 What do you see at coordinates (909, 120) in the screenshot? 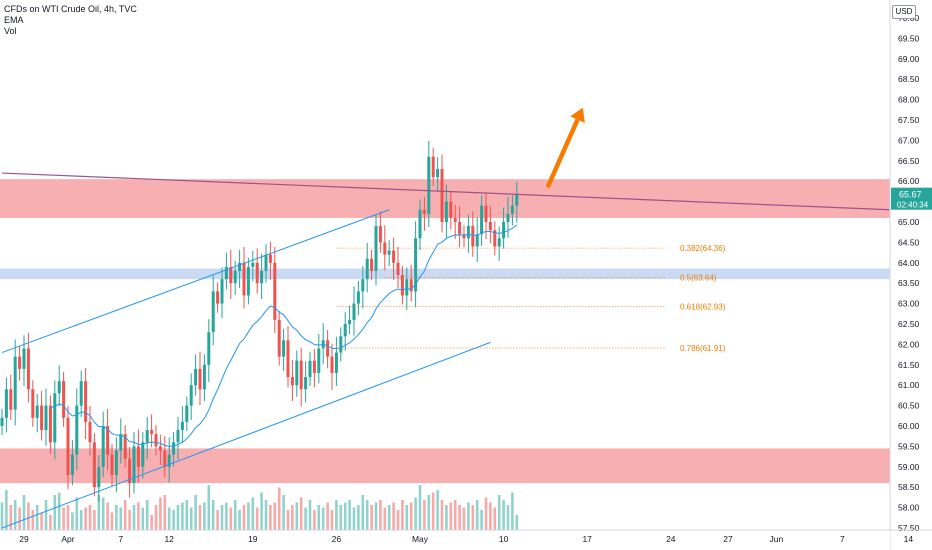
I see `y-tick-label: 67.50` at bounding box center [909, 120].